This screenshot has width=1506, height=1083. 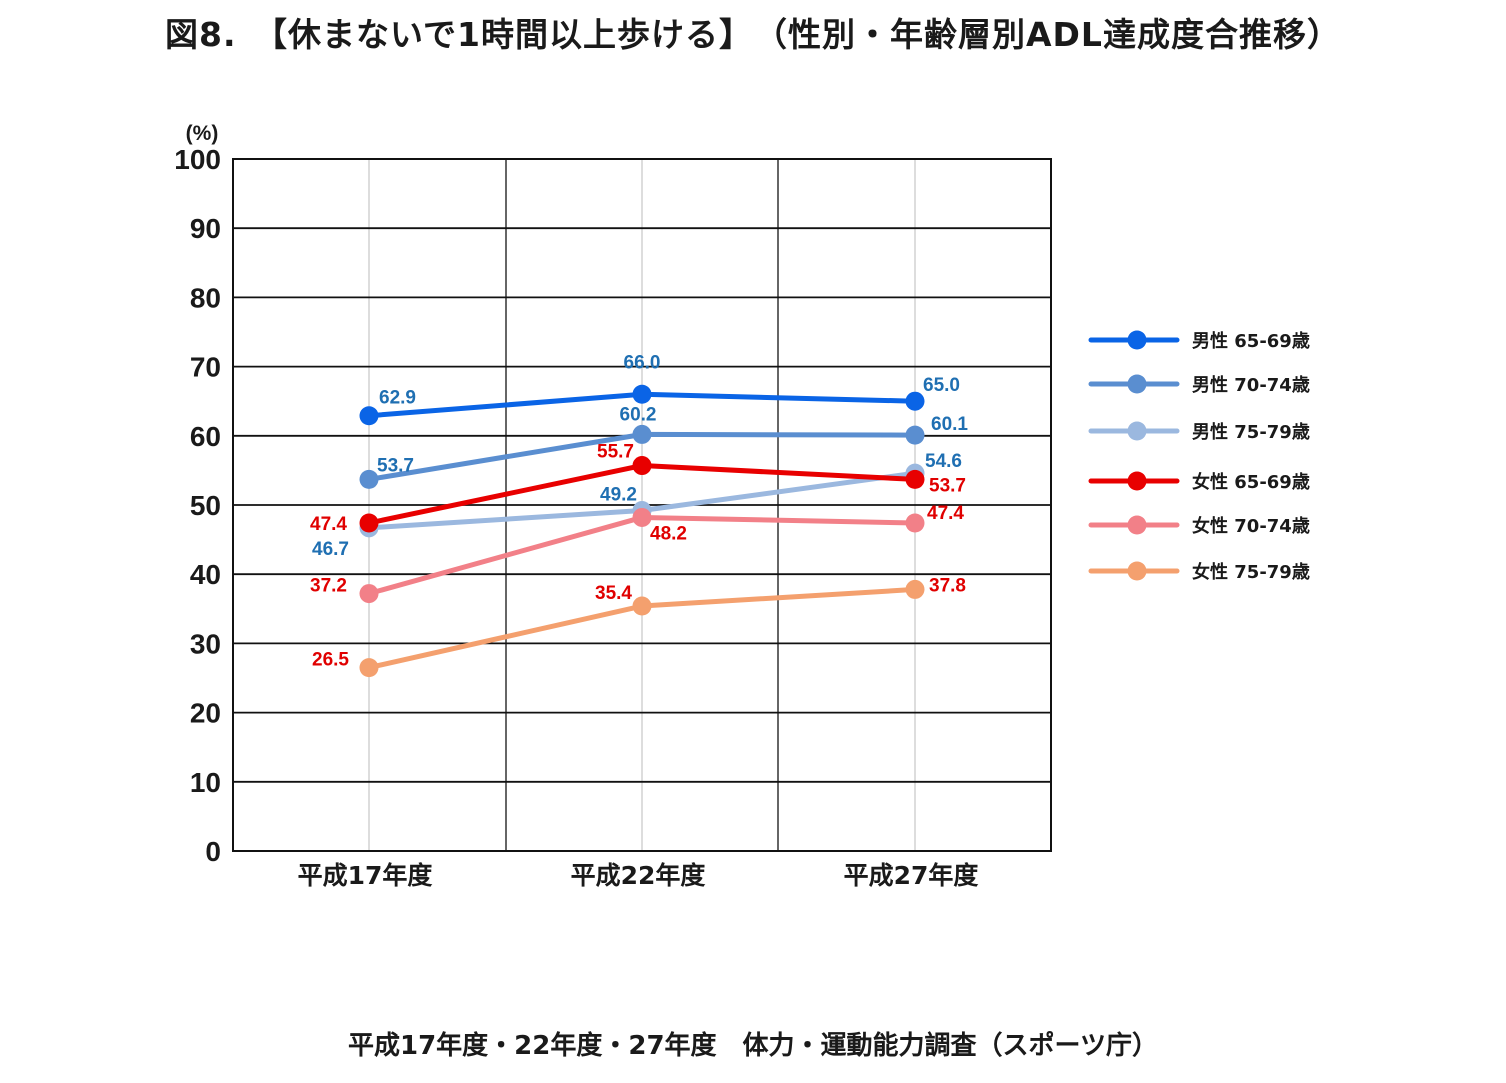 I want to click on y-axis-unit: (%), so click(x=202, y=133).